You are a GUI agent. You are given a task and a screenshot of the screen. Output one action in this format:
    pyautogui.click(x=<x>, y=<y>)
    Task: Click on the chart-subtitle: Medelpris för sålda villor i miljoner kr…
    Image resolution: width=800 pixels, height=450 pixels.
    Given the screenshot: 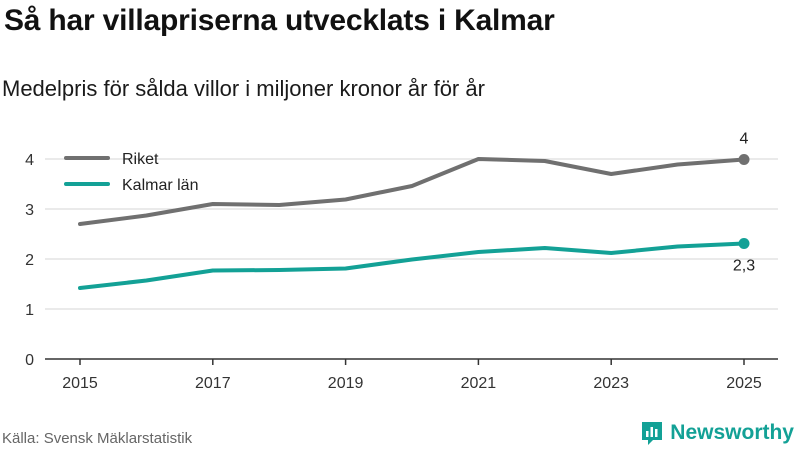 What is the action you would take?
    pyautogui.click(x=243, y=88)
    